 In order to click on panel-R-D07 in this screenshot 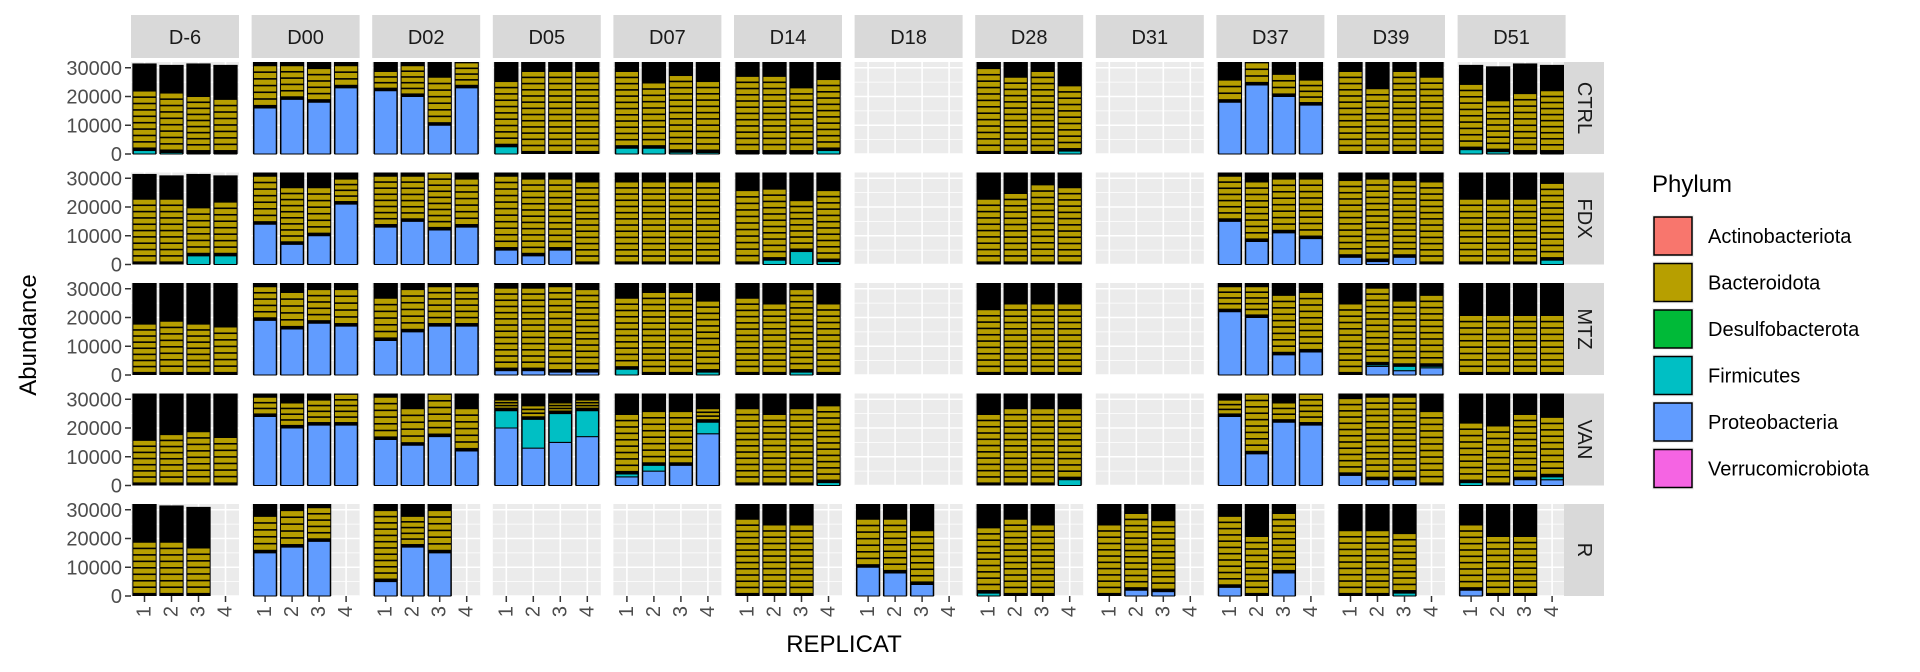, I will do `click(667, 550)`.